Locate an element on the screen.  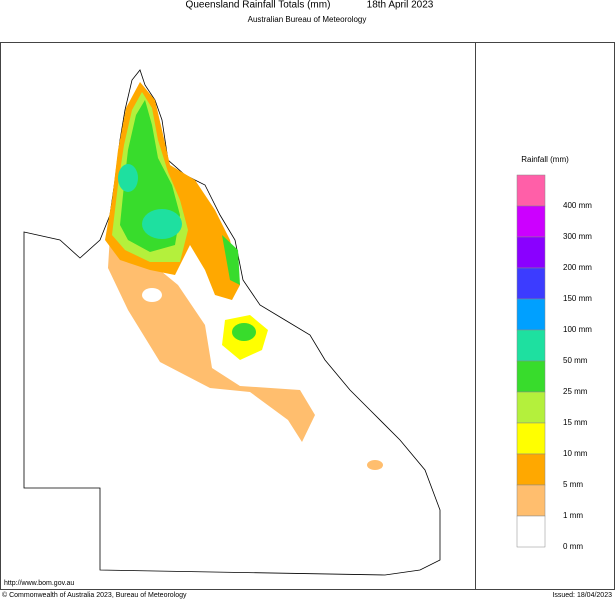
footer-url: http://www.bom.gov.au is located at coordinates (39, 583).